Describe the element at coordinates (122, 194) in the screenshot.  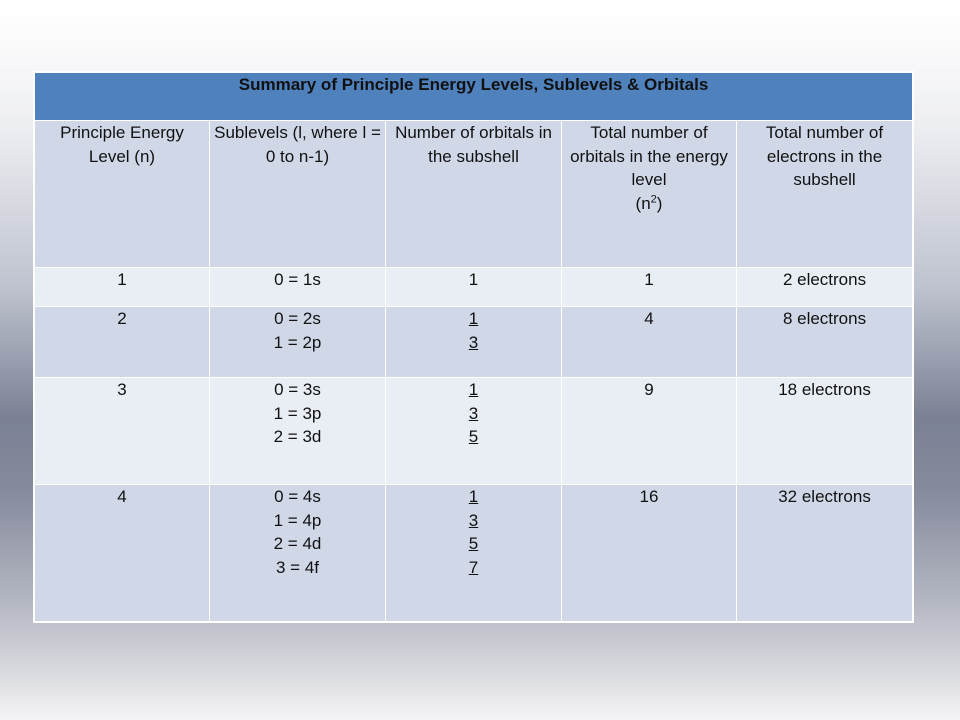
I see `header-principle-energy-level: Principle Energy Level (n)` at that location.